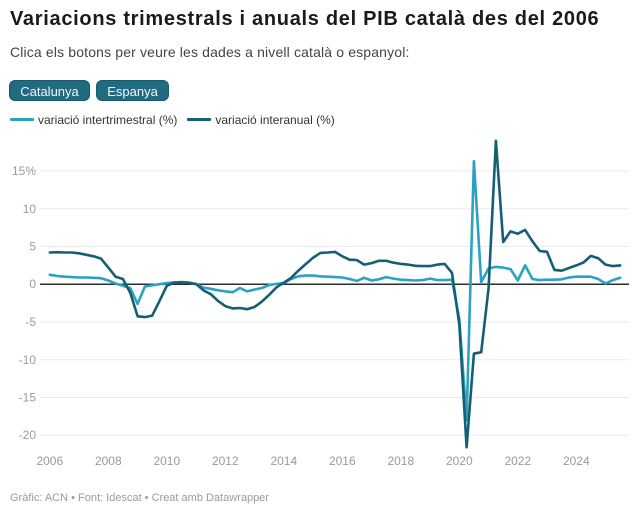 The width and height of the screenshot is (640, 513). Describe the element at coordinates (283, 461) in the screenshot. I see `svg-text: 2014` at that location.